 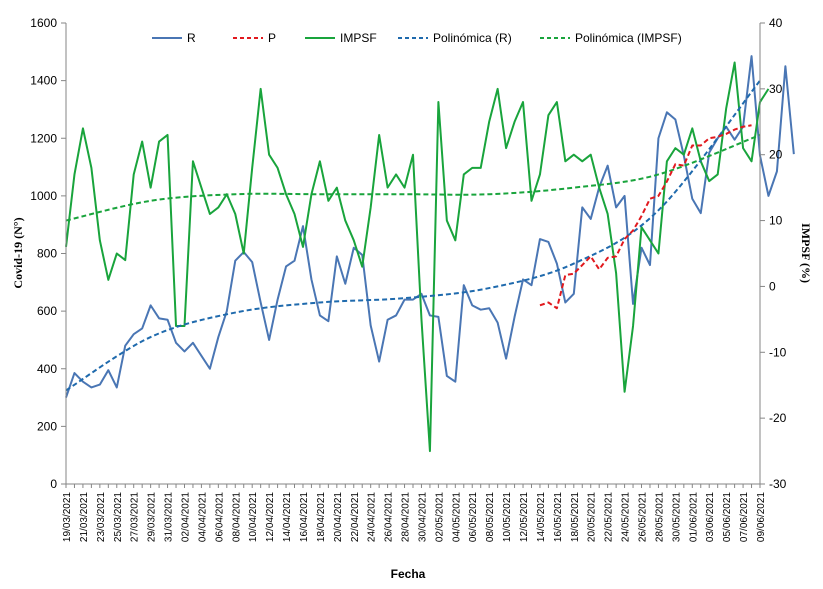 I want to click on x-tick-label: 25/03/2021, so click(x=118, y=517).